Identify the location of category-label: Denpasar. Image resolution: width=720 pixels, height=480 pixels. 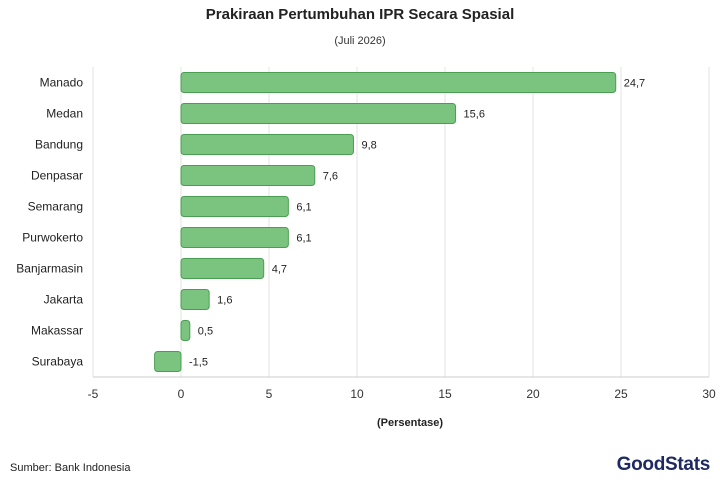
(57, 176).